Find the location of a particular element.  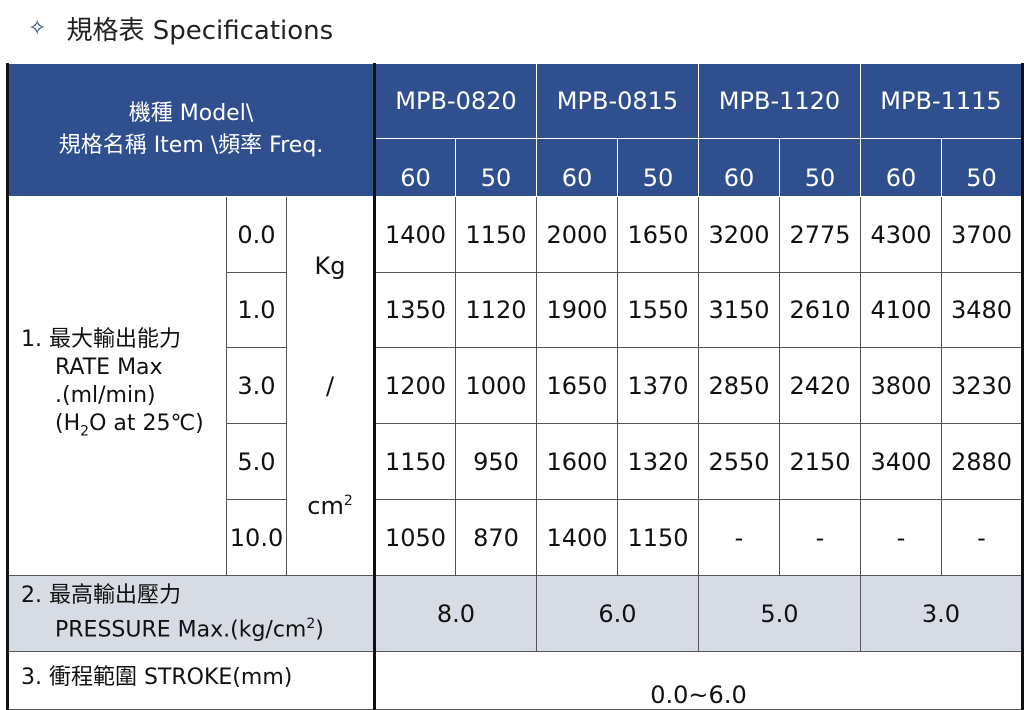

rate-value: 2550 is located at coordinates (739, 461).